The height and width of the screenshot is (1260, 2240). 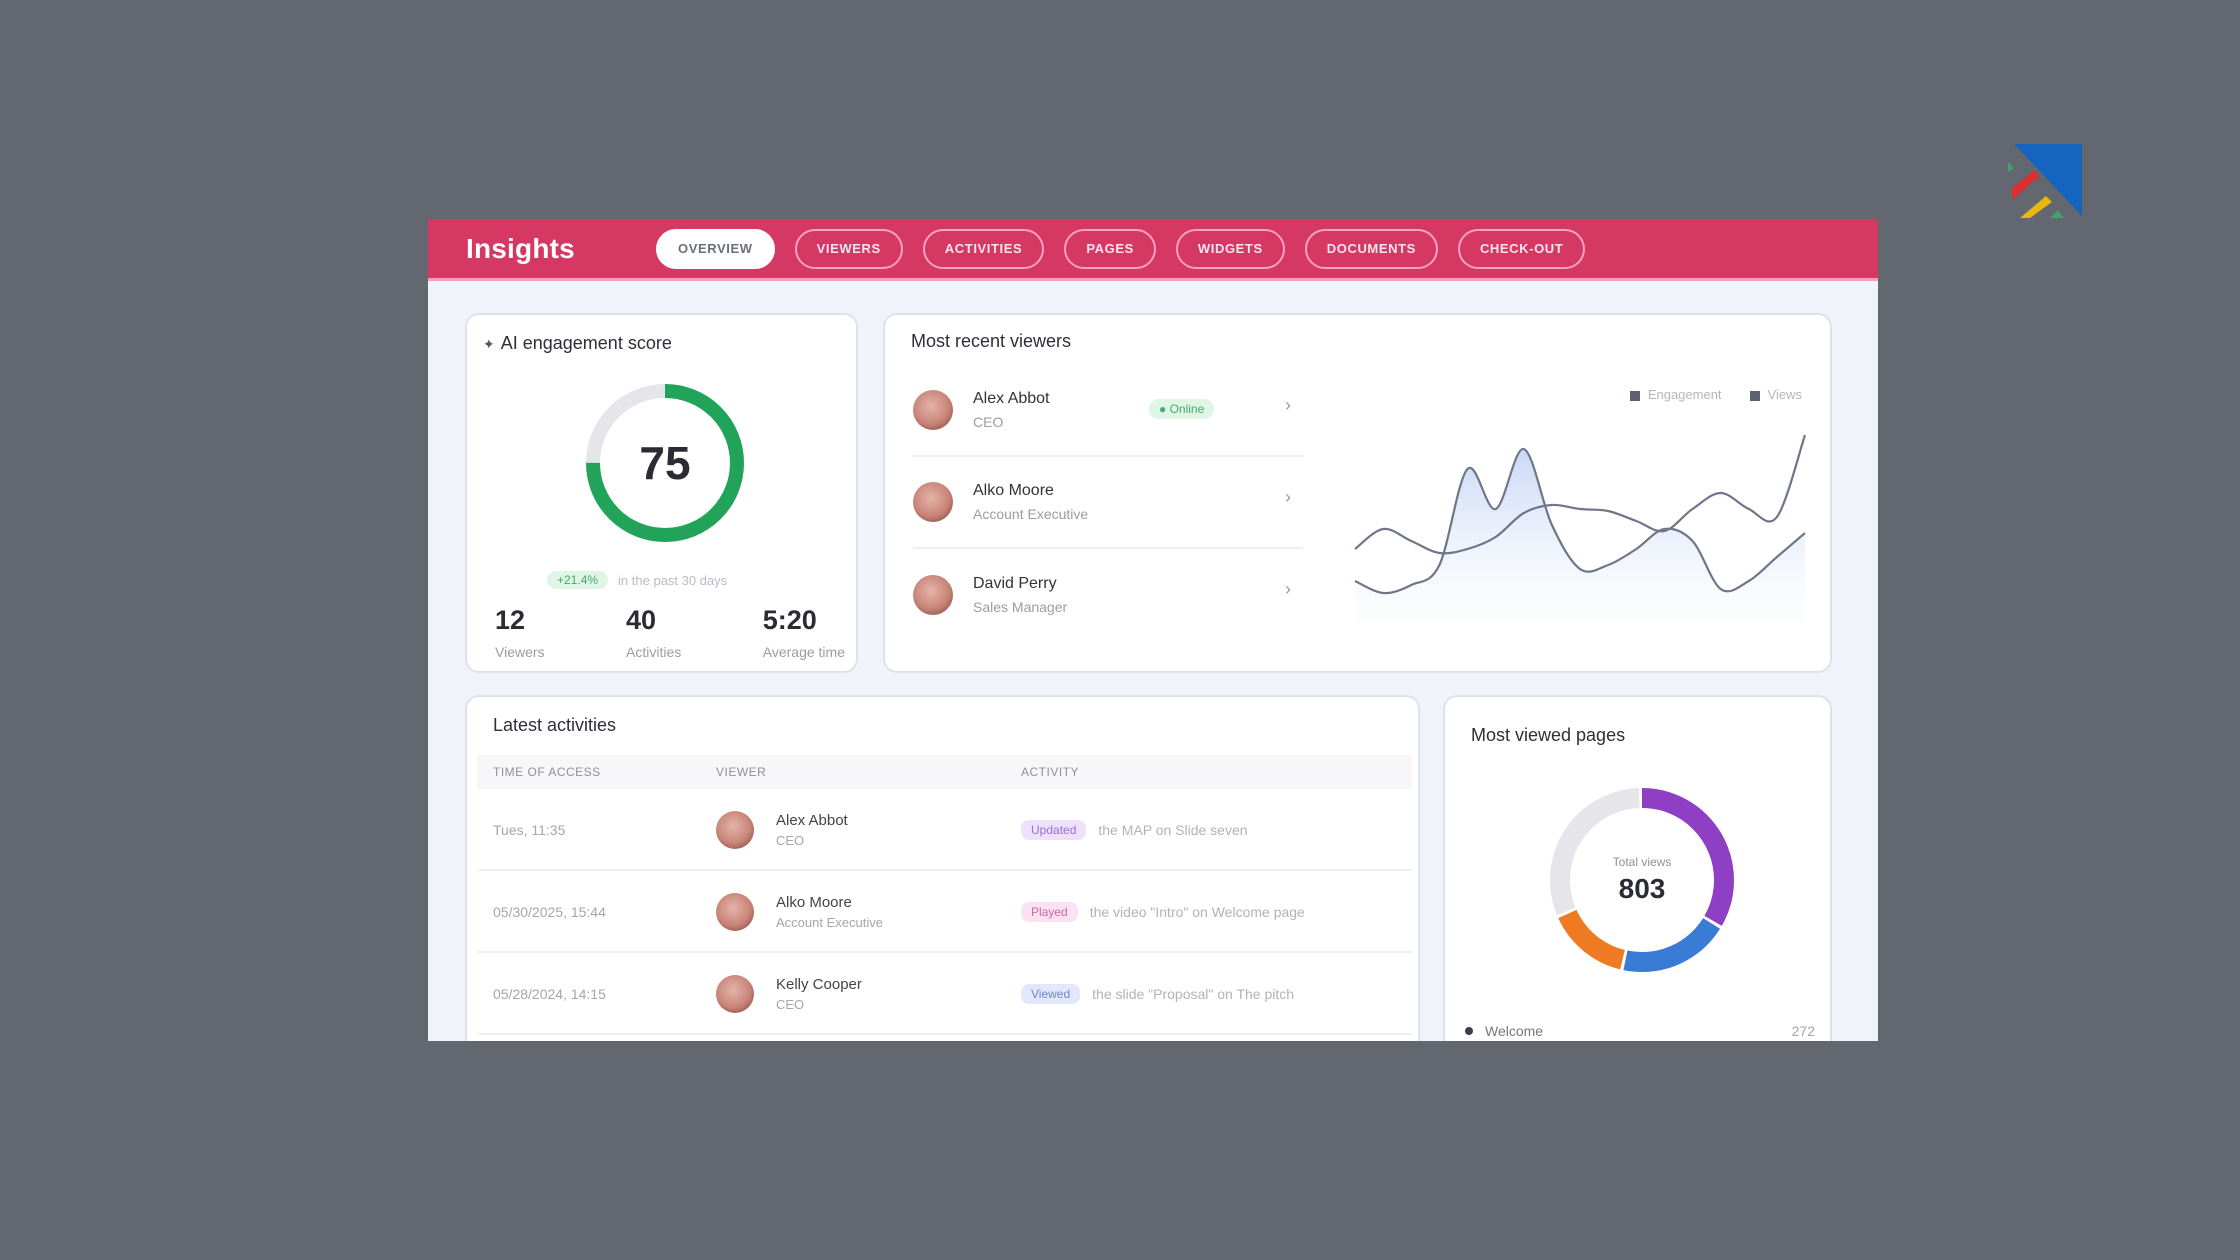 I want to click on column-activity: Activity, so click(x=1050, y=772).